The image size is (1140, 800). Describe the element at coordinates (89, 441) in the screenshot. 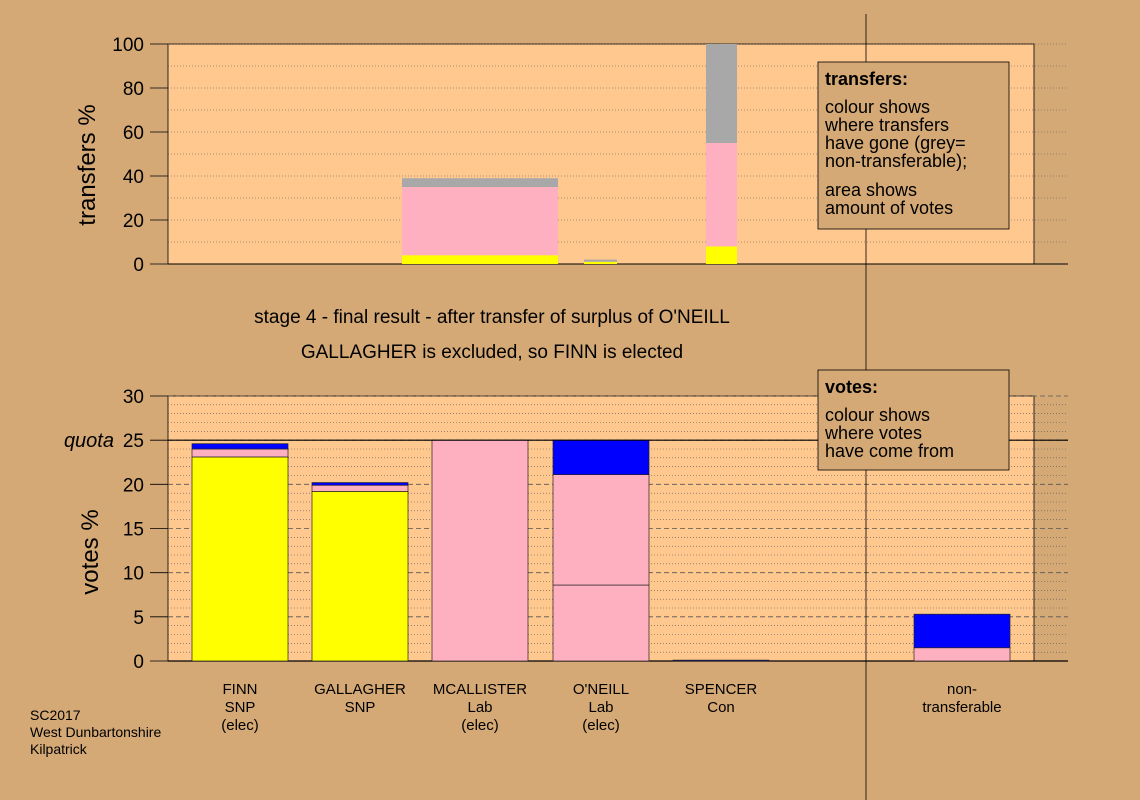

I see `quota-label: quota` at that location.